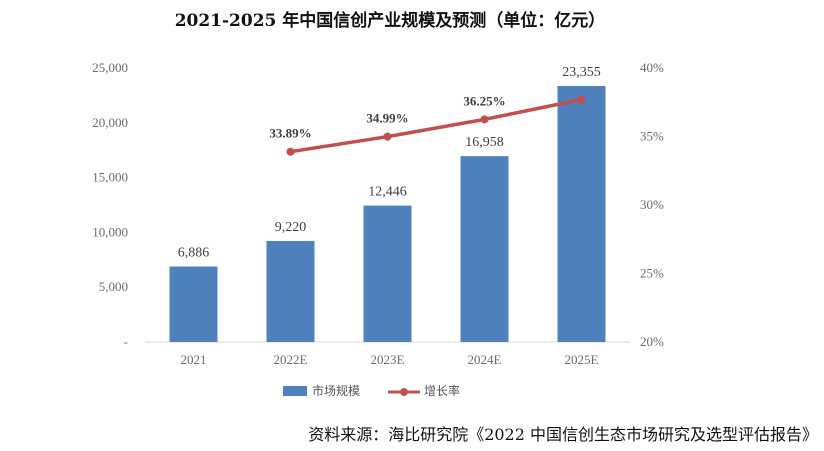 Image resolution: width=824 pixels, height=451 pixels. Describe the element at coordinates (110, 231) in the screenshot. I see `y-left-tick-label: 10,000` at that location.